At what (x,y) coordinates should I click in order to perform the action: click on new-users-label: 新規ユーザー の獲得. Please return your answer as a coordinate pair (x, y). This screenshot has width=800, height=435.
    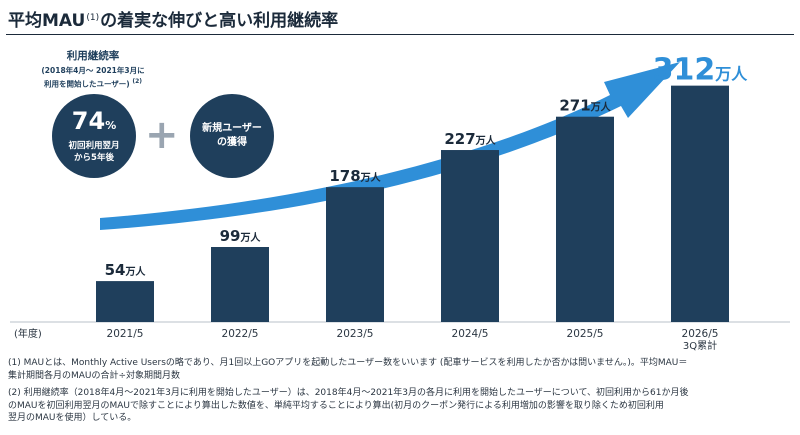
    Looking at the image, I should click on (232, 135).